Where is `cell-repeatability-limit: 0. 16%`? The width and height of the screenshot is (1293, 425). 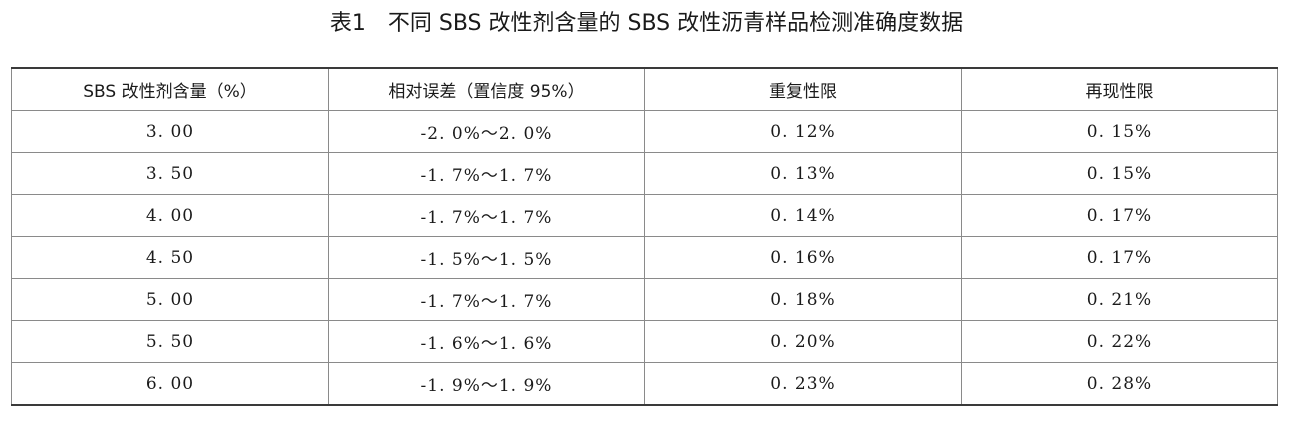 cell-repeatability-limit: 0. 16% is located at coordinates (803, 257).